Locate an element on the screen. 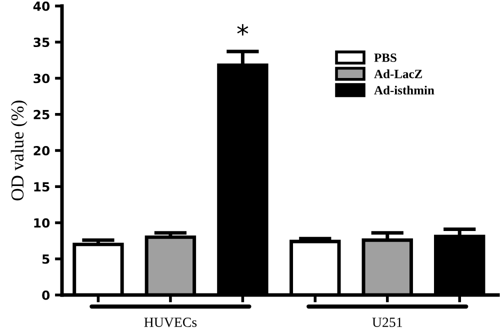 This screenshot has width=500, height=329. y-tick-label: 15 is located at coordinates (42, 187).